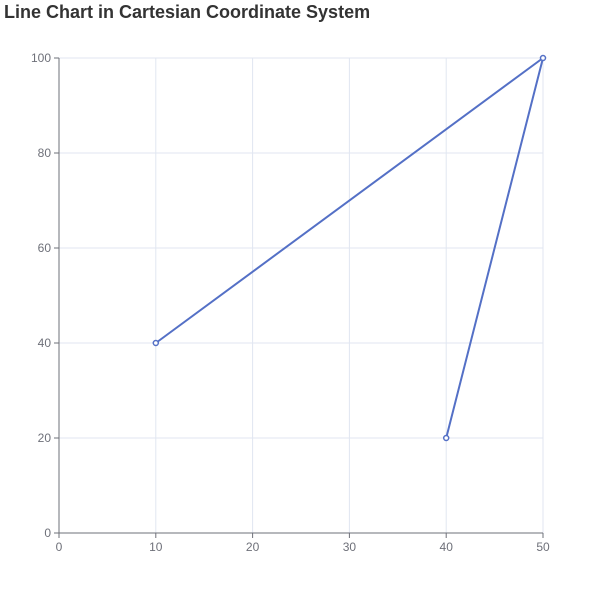 This screenshot has width=600, height=601. I want to click on y-tick-label: 60, so click(45, 248).